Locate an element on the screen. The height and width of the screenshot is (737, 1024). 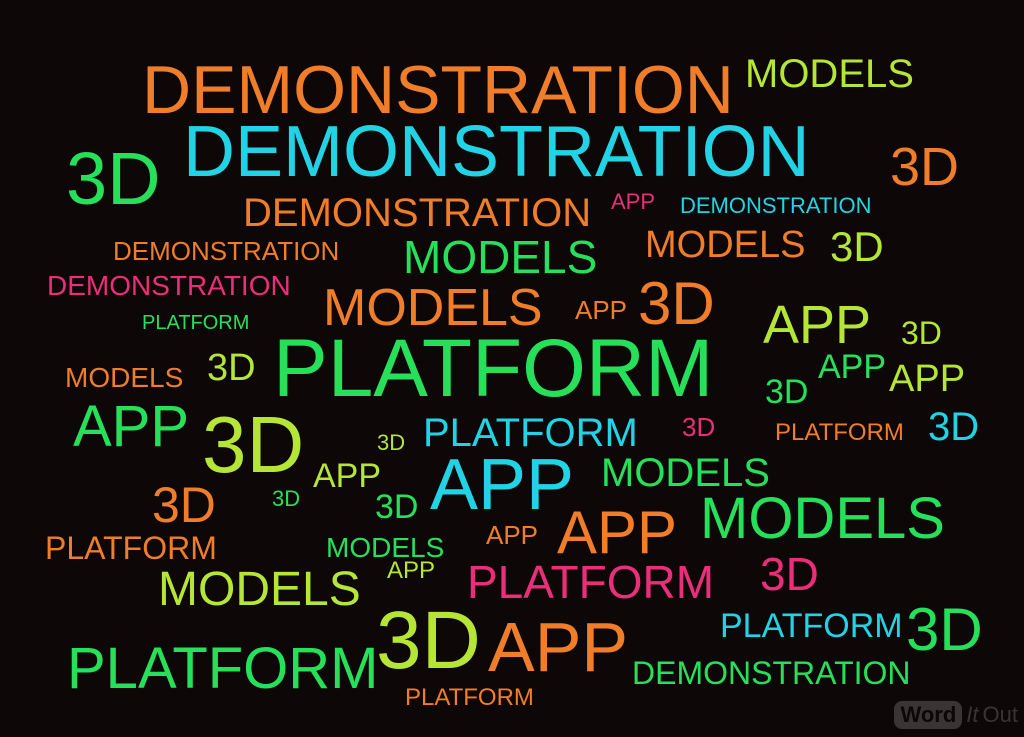
logo-it: It is located at coordinates (972, 714).